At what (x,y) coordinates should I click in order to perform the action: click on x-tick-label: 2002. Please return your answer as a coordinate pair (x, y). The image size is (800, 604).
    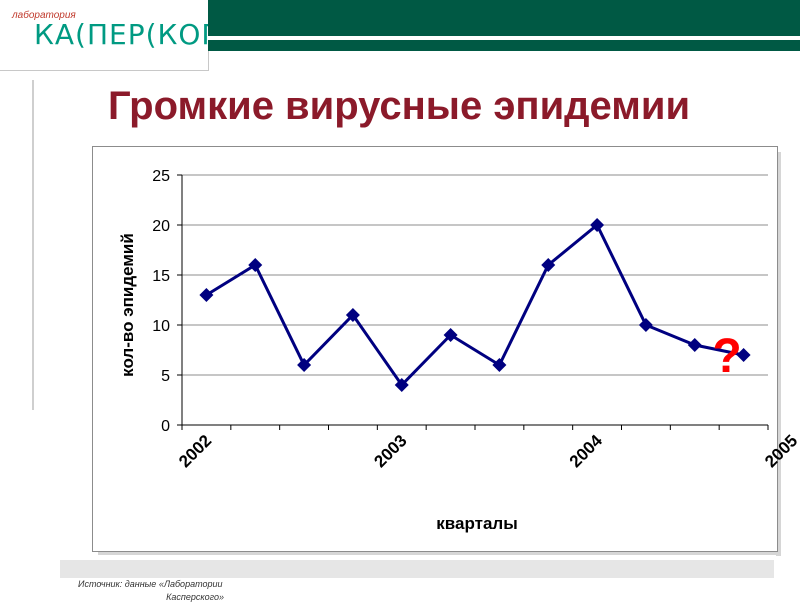
    Looking at the image, I should click on (195, 451).